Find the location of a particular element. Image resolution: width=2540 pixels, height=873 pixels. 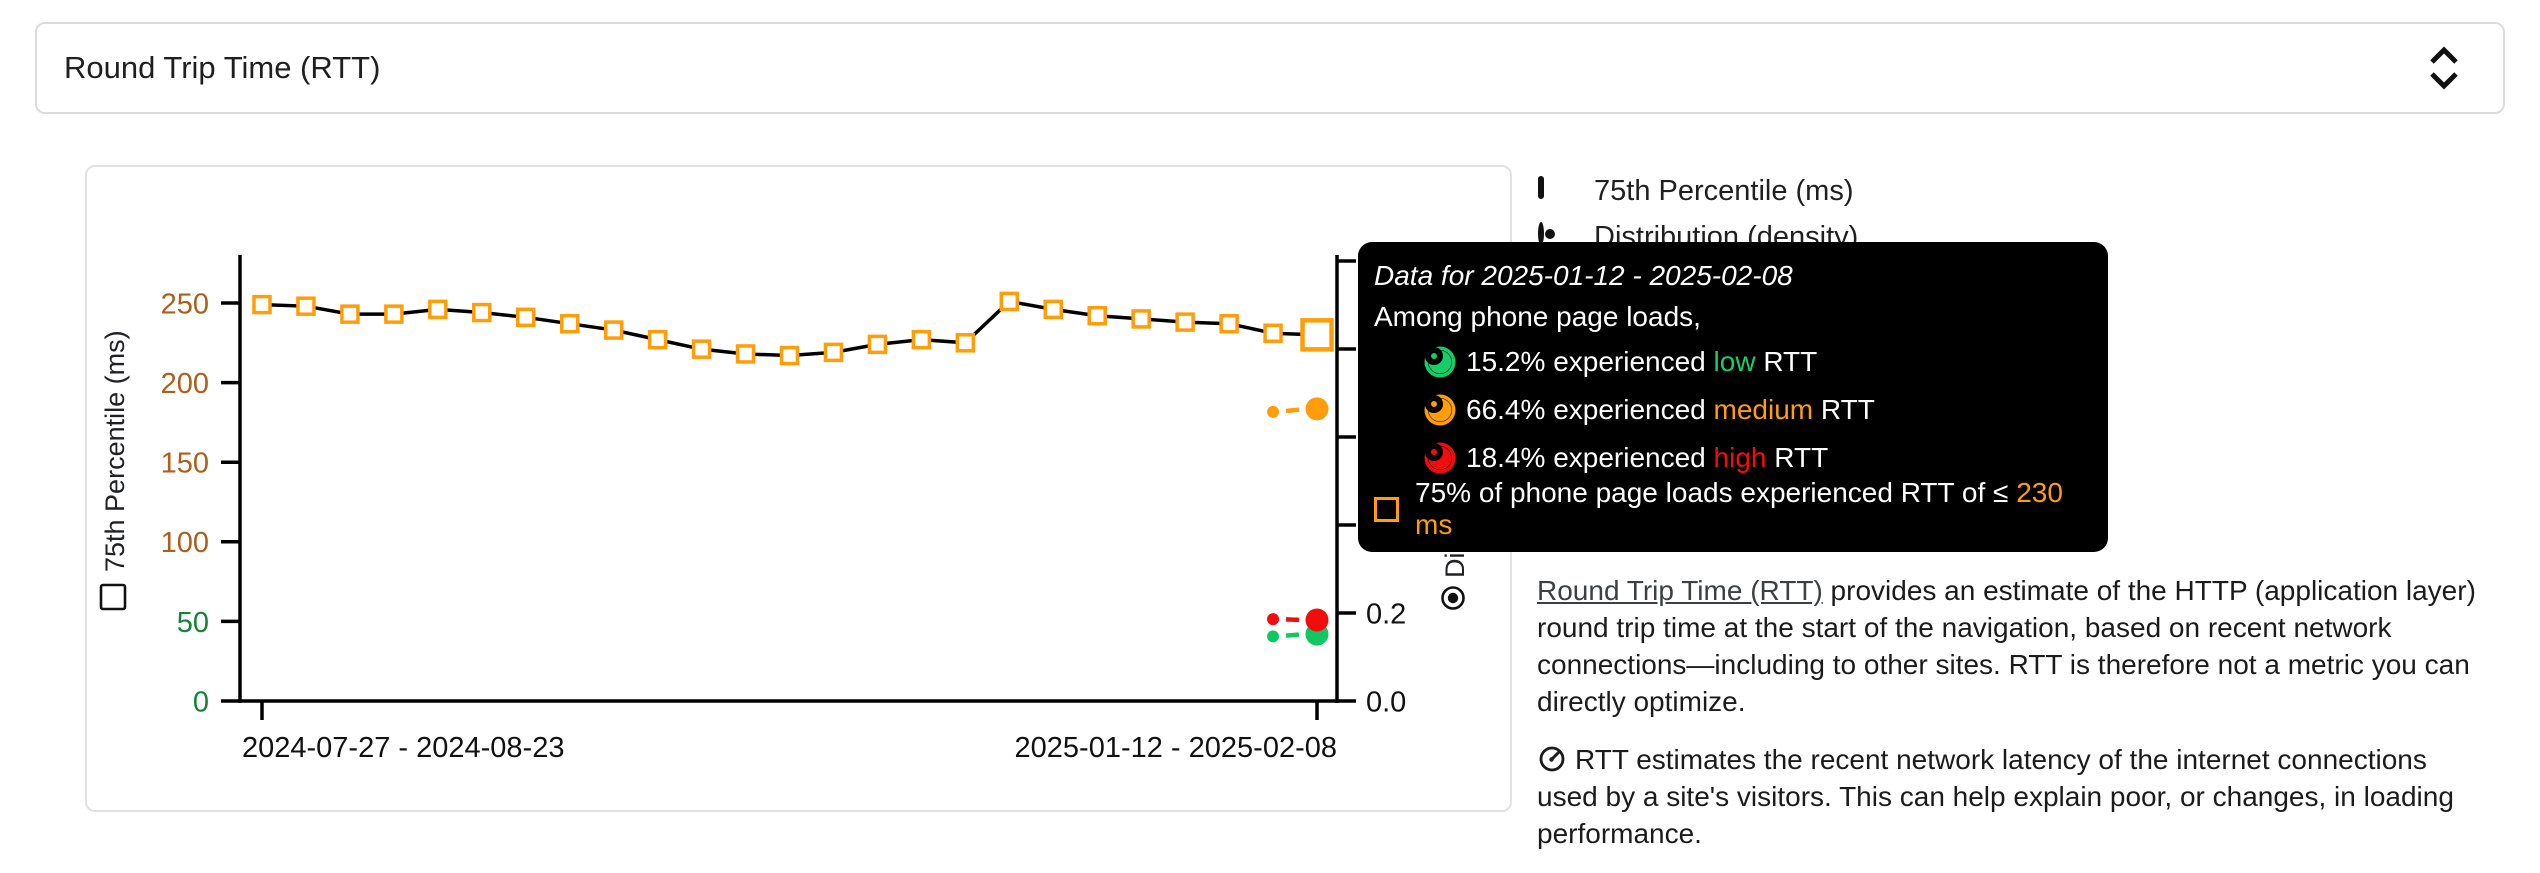

tooltip-row-medium: 66.4% experienced medium RTT is located at coordinates (1733, 410).